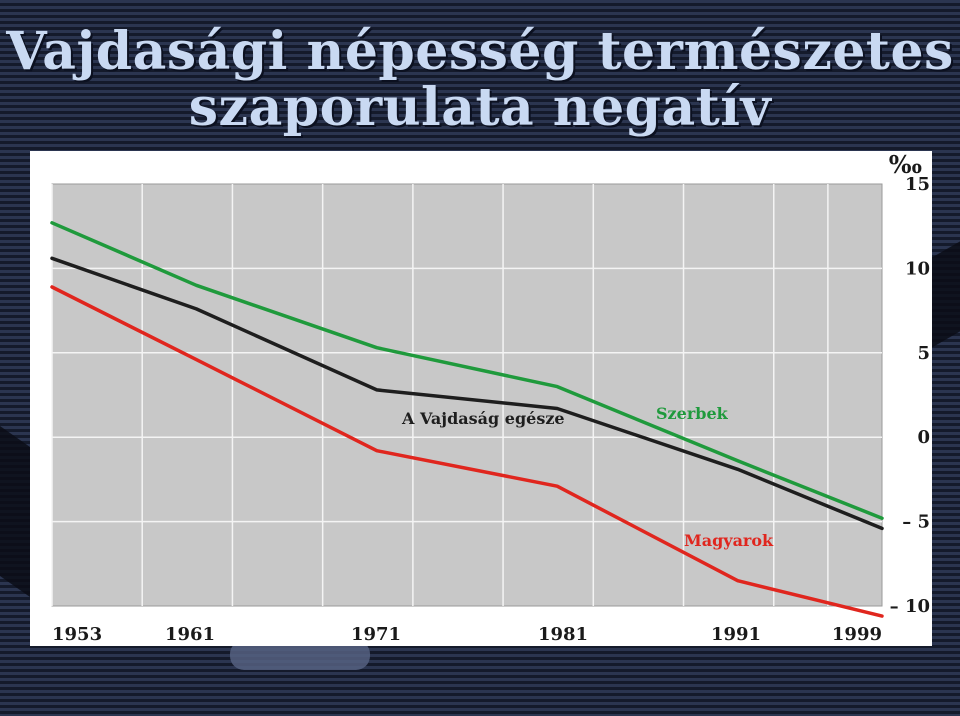  What do you see at coordinates (916, 522) in the screenshot?
I see `y-tick-label: – 5` at bounding box center [916, 522].